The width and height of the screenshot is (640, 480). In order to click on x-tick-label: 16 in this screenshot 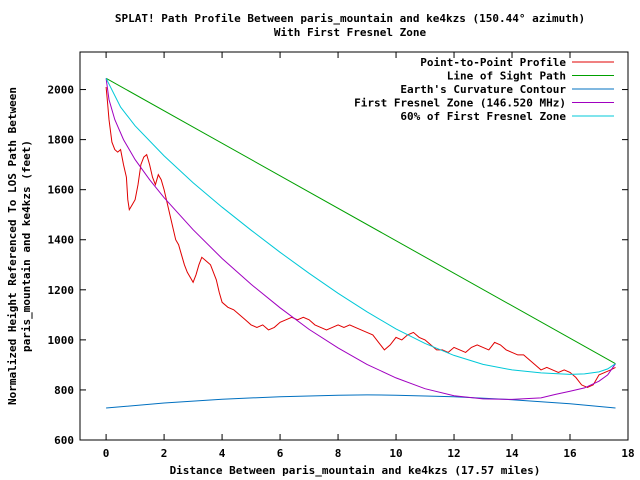, I will do `click(570, 453)`.